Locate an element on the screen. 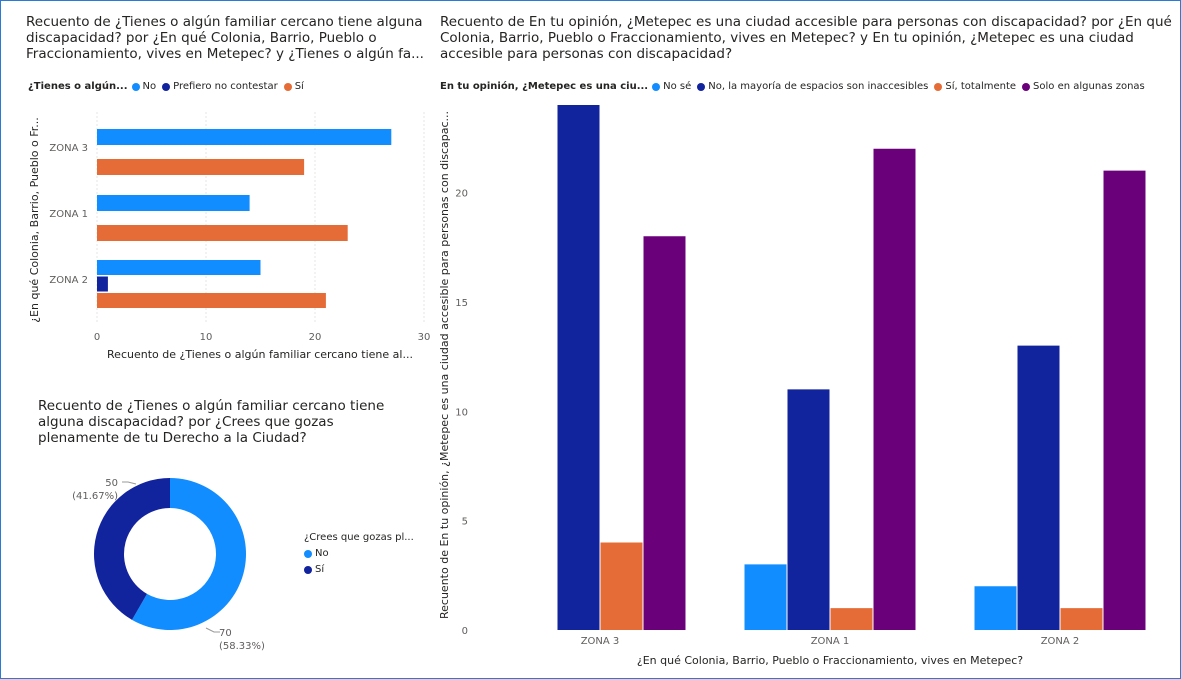 The height and width of the screenshot is (679, 1181). chart1-x-tick-label: 30 is located at coordinates (424, 337).